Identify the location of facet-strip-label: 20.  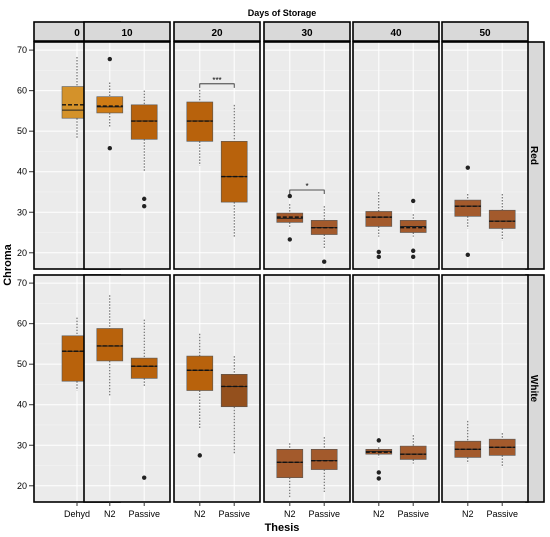
(217, 33).